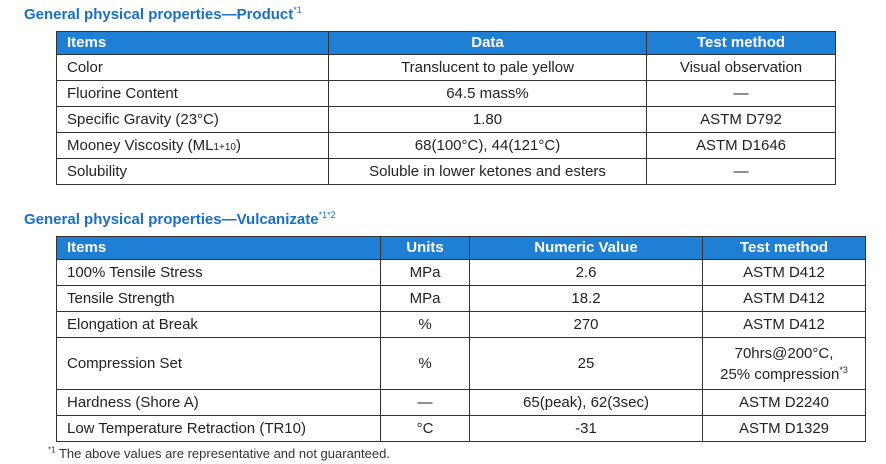 This screenshot has height=464, width=886. I want to click on table-row: Tensile Strength MPa 18.2 ASTM D412, so click(461, 298).